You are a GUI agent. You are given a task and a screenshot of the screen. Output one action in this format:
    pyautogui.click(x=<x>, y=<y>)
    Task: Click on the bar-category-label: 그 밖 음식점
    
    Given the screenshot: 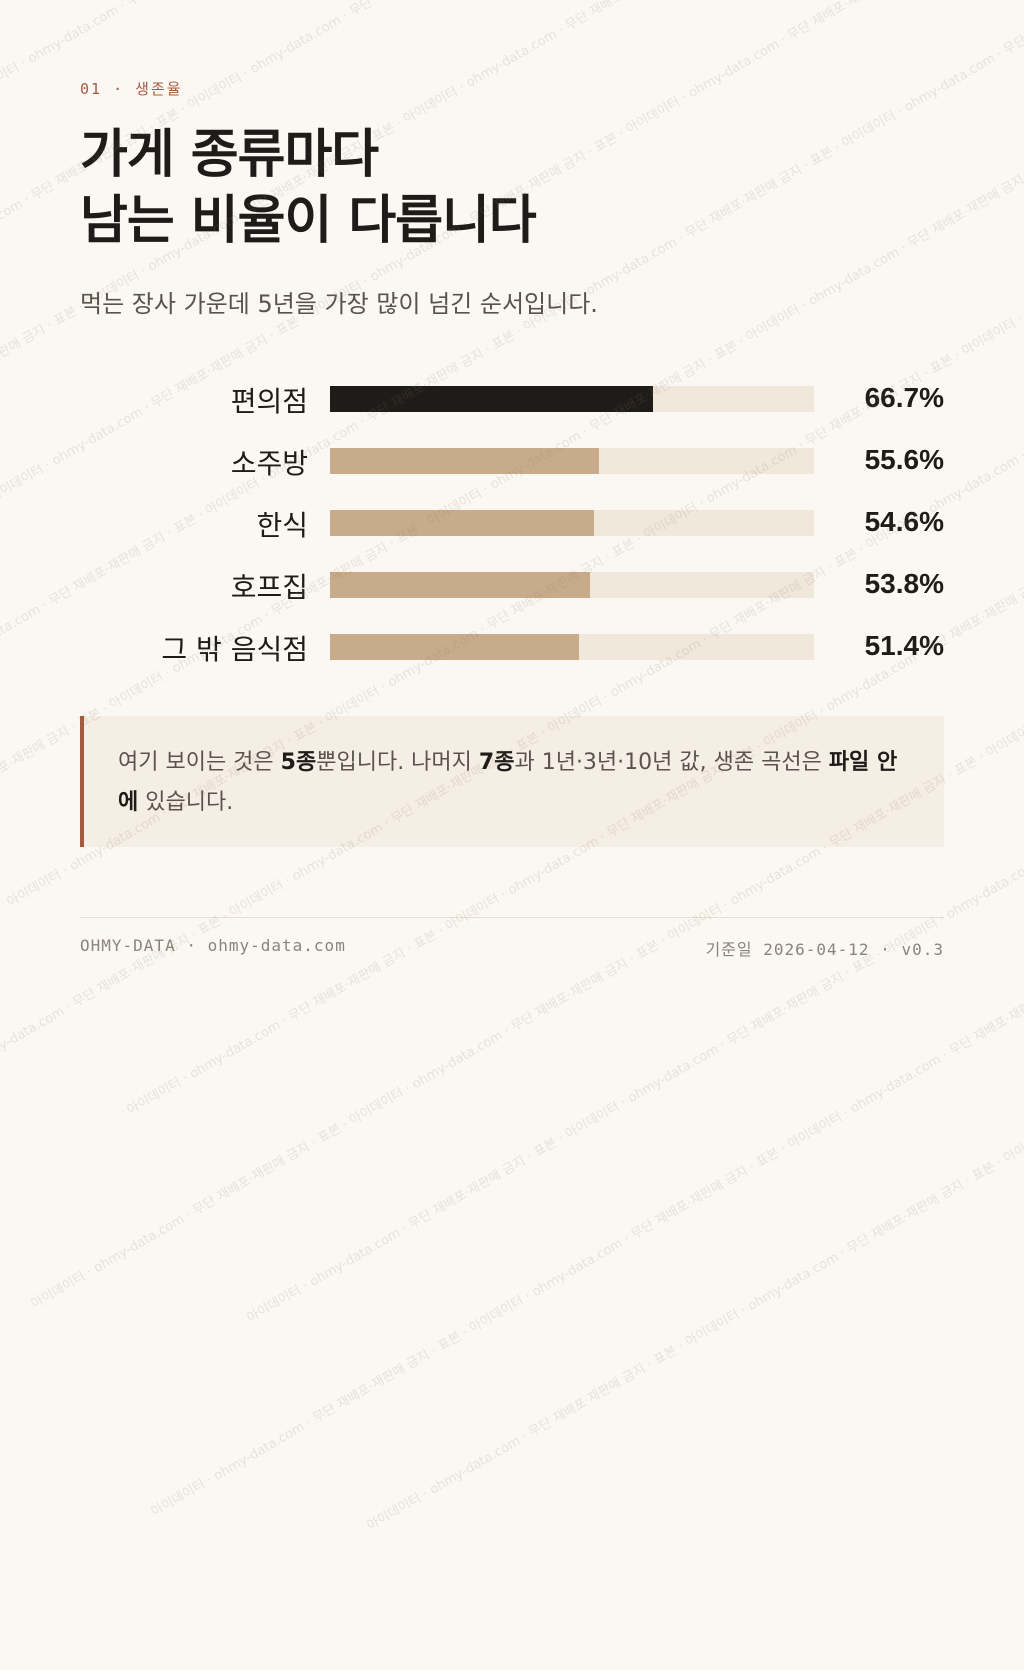 What is the action you would take?
    pyautogui.click(x=234, y=649)
    